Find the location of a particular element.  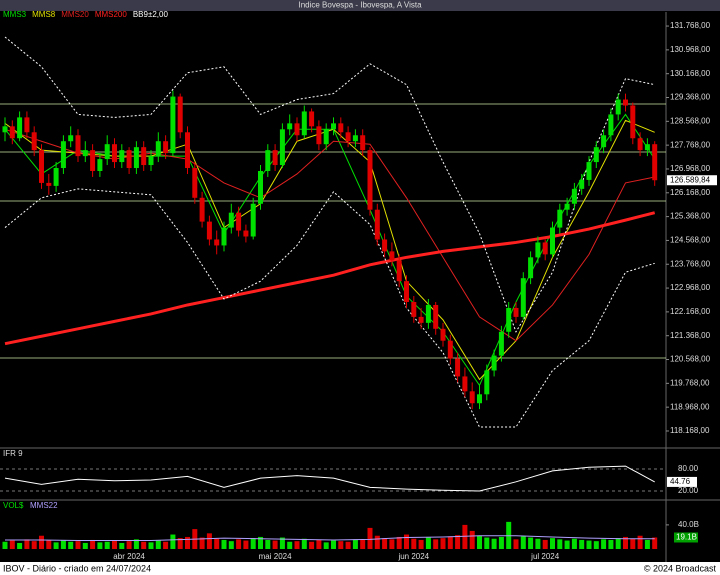

y-tick-label: 122.168,00 is located at coordinates (690, 311).